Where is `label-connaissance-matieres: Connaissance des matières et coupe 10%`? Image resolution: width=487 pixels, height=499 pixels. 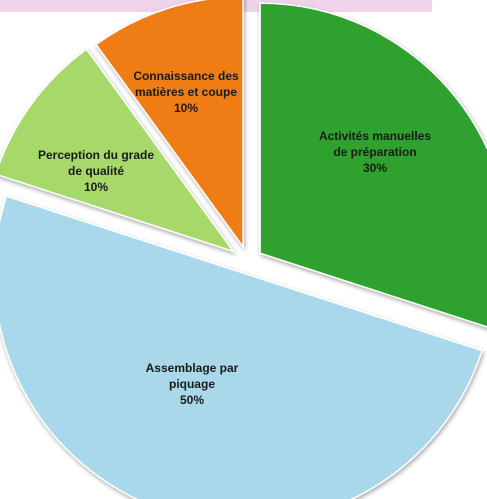 label-connaissance-matieres: Connaissance des matières et coupe 10% is located at coordinates (186, 92).